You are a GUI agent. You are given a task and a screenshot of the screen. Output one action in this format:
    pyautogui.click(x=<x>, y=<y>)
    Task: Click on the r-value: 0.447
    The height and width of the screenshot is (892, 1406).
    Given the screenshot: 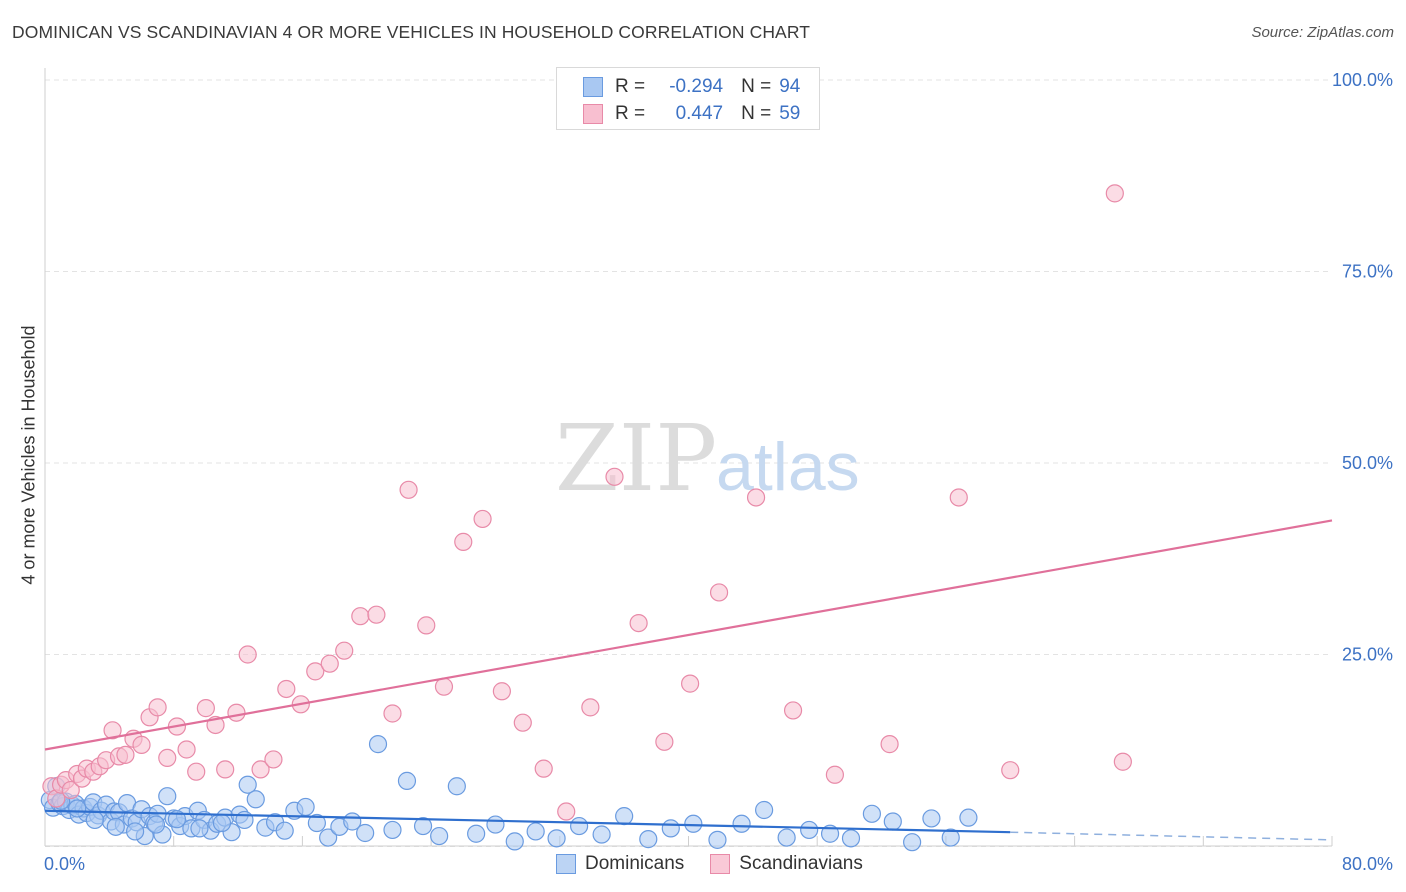 What is the action you would take?
    pyautogui.click(x=699, y=113)
    